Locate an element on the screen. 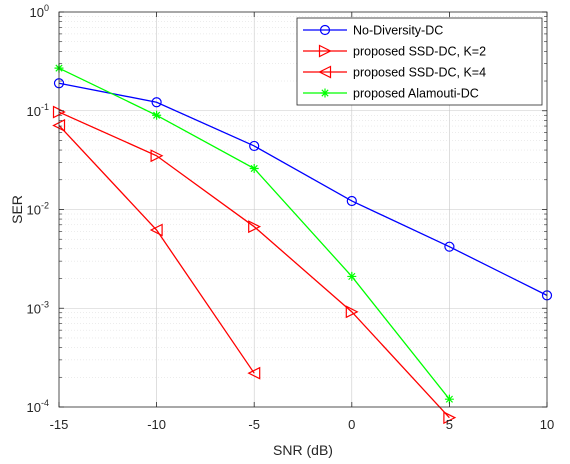 The image size is (570, 464). legend-label: No-Diversity-DC is located at coordinates (398, 31).